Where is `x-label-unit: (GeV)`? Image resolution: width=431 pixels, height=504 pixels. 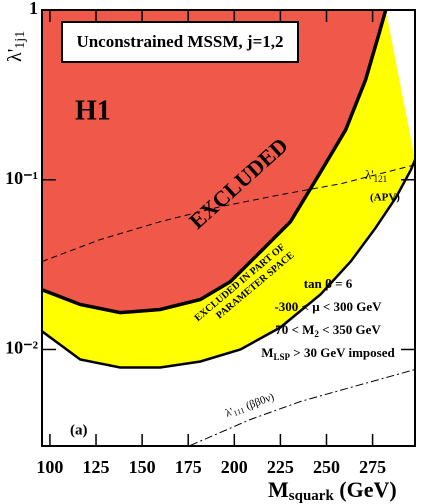 x-label-unit: (GeV) is located at coordinates (365, 489).